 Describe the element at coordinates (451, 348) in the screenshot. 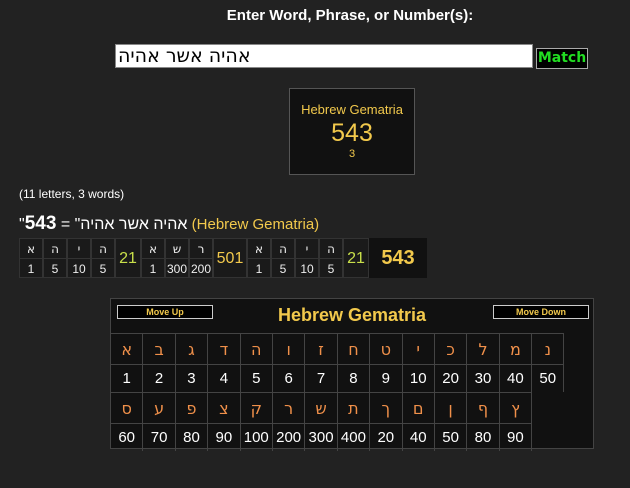

I see `chart-letter: כ` at that location.